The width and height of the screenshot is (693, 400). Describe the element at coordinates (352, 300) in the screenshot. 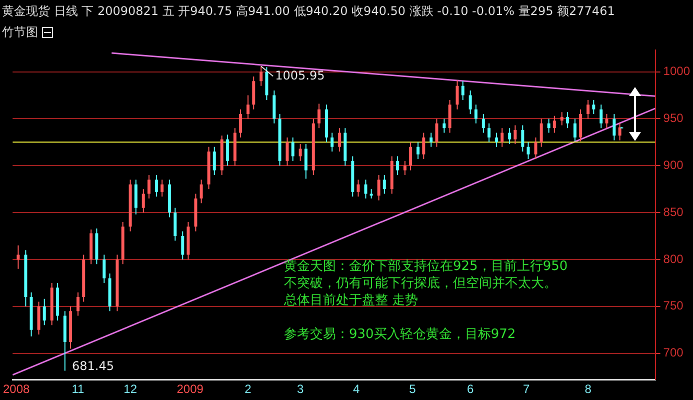

I see `annotation: 总体目前处于盘整 走势` at that location.